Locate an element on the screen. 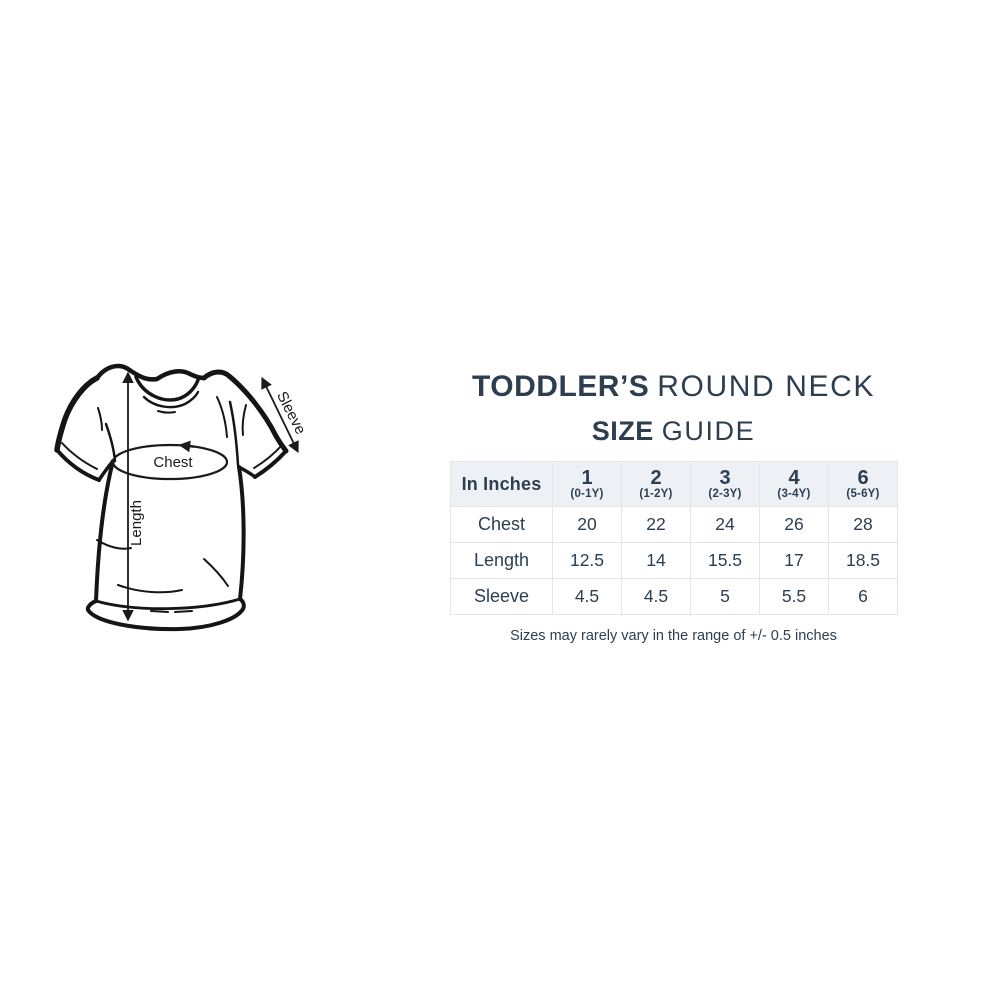 This screenshot has height=1000, width=1000. size-column-header: 1 (0-1Y) is located at coordinates (587, 484).